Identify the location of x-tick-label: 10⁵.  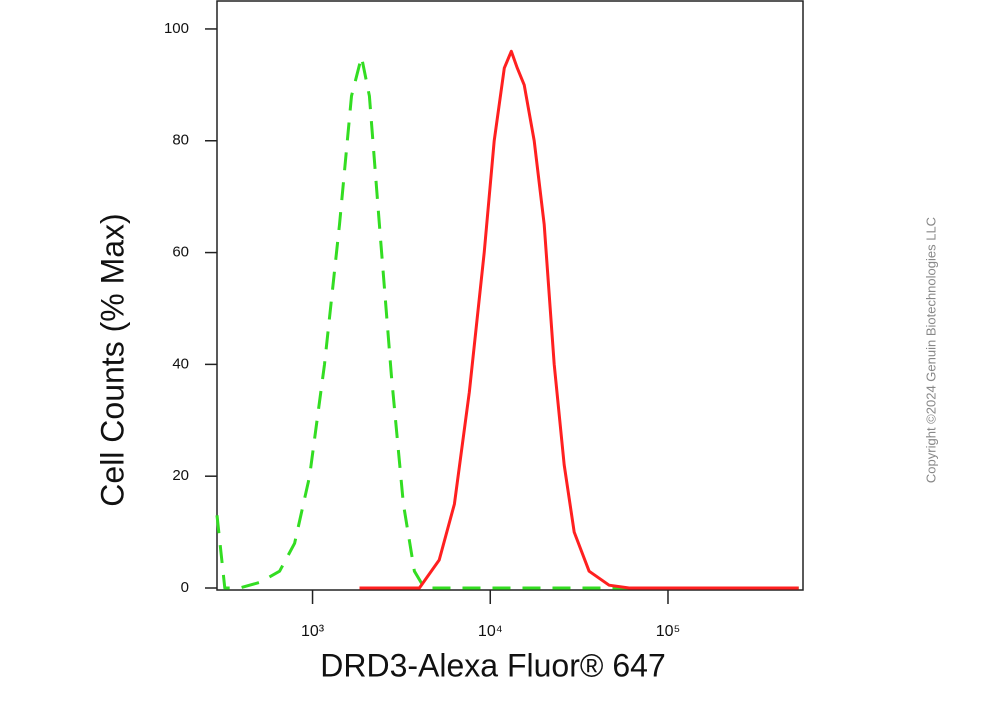
(668, 631).